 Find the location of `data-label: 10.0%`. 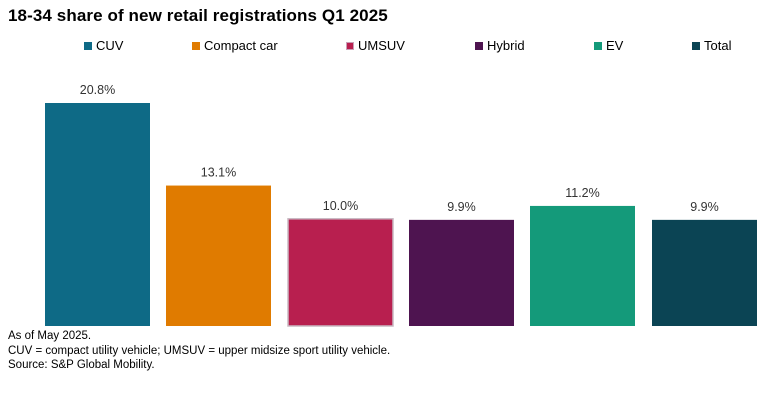

data-label: 10.0% is located at coordinates (340, 206).